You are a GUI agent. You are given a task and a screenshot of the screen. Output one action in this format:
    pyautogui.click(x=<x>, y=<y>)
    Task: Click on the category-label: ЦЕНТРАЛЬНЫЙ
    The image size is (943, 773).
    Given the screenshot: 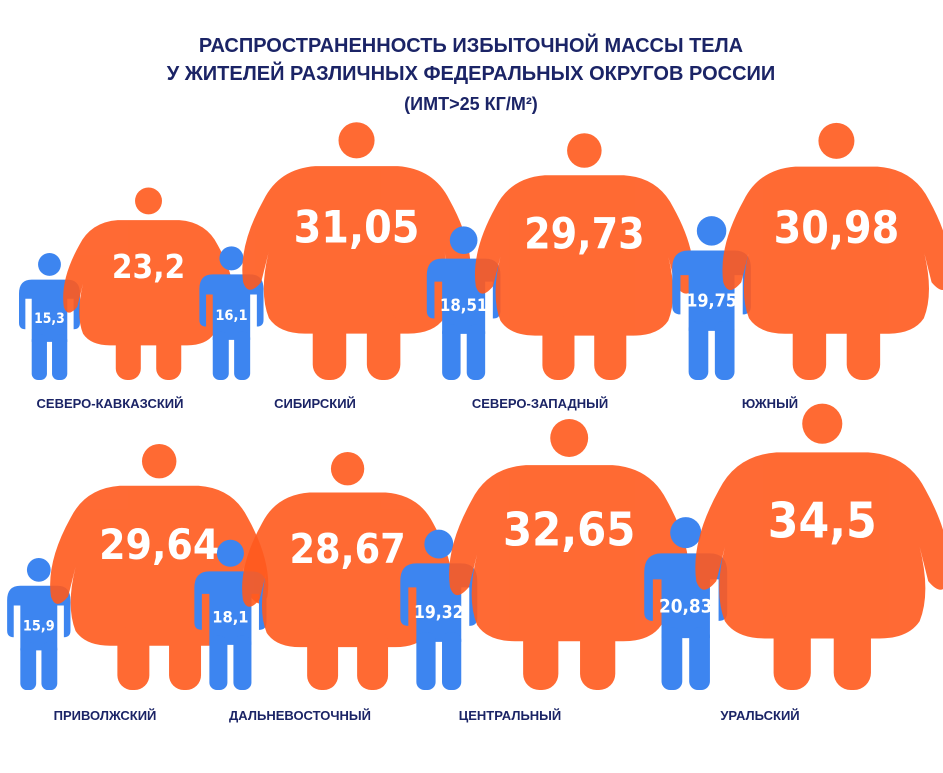 What is the action you would take?
    pyautogui.click(x=510, y=715)
    